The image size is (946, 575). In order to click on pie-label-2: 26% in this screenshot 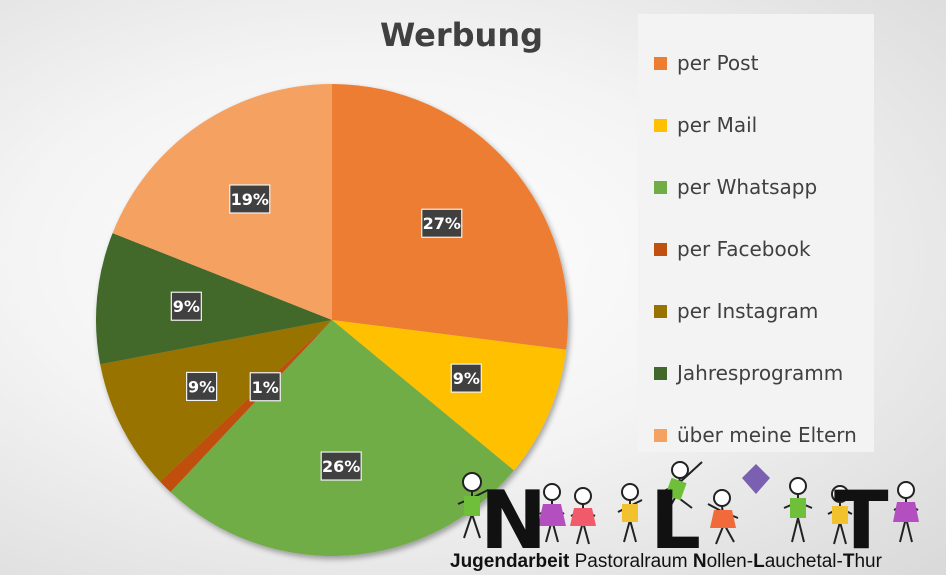, I will do `click(341, 466)`.